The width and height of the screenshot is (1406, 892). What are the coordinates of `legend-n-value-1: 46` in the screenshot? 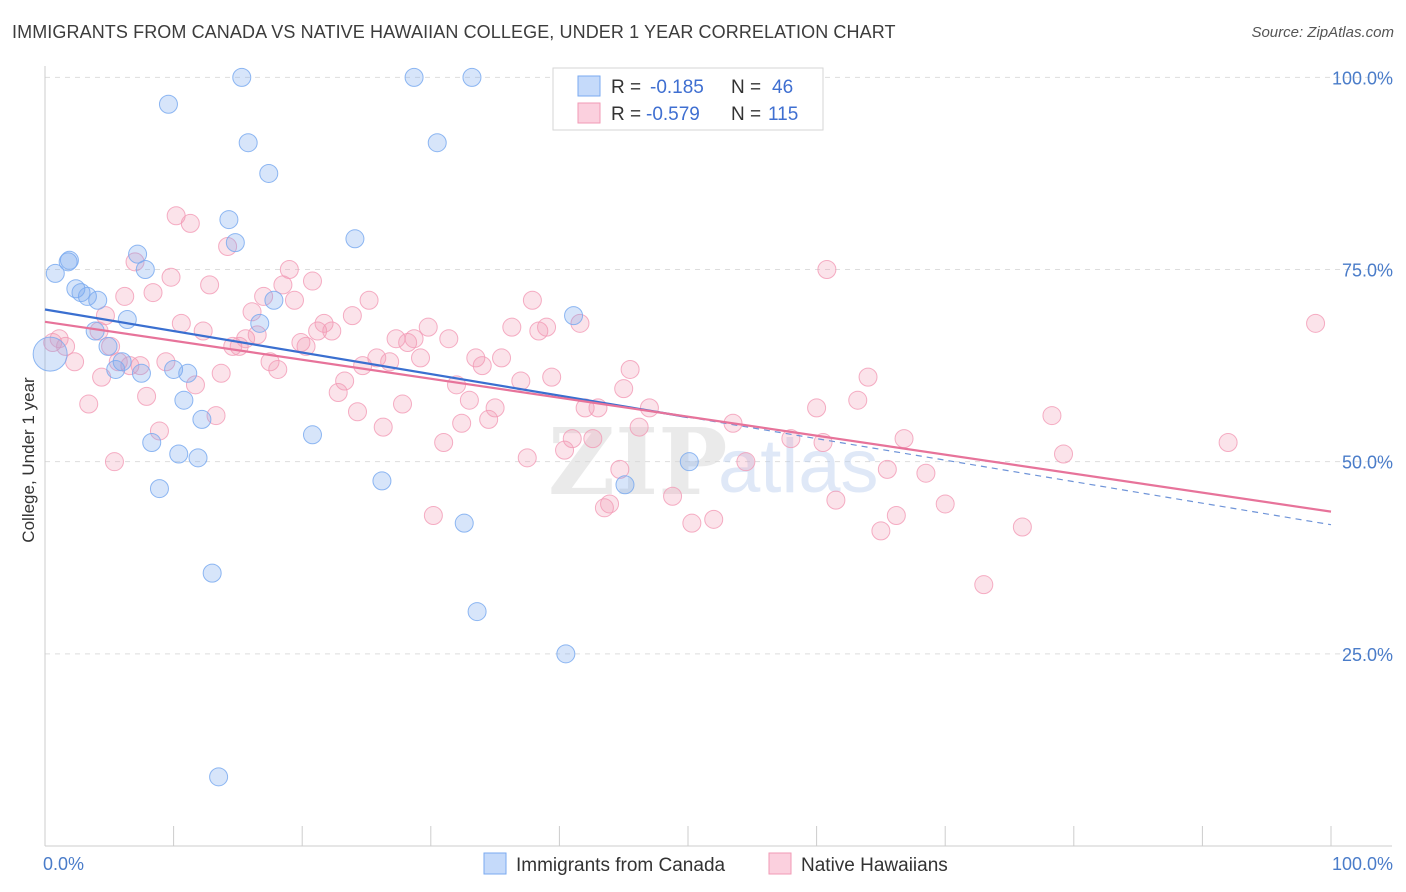 It's located at (782, 87).